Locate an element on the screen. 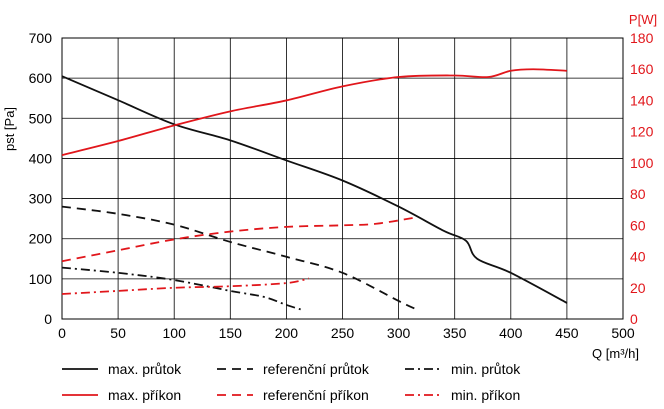 Image resolution: width=664 pixels, height=409 pixels. y-right-tick-label: 140 is located at coordinates (642, 100).